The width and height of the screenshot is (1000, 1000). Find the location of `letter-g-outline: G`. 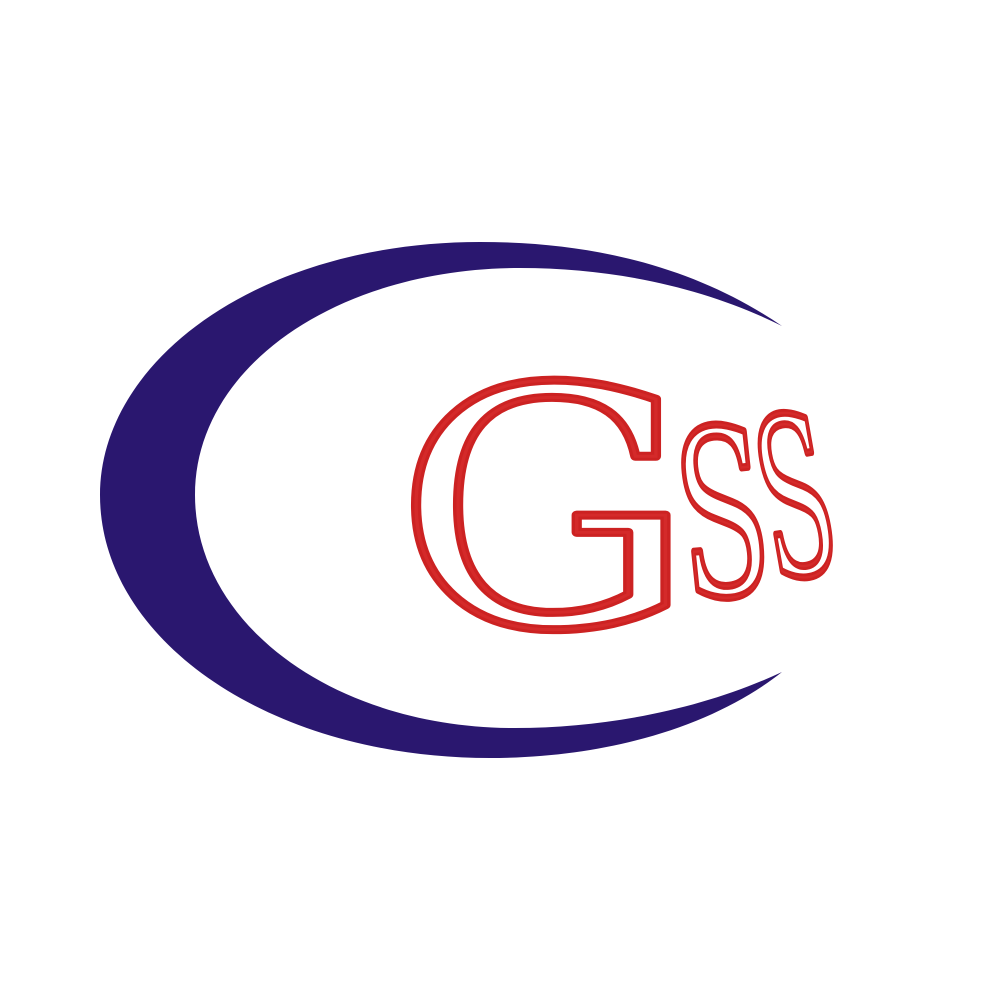

letter-g-outline: G is located at coordinates (545, 511).